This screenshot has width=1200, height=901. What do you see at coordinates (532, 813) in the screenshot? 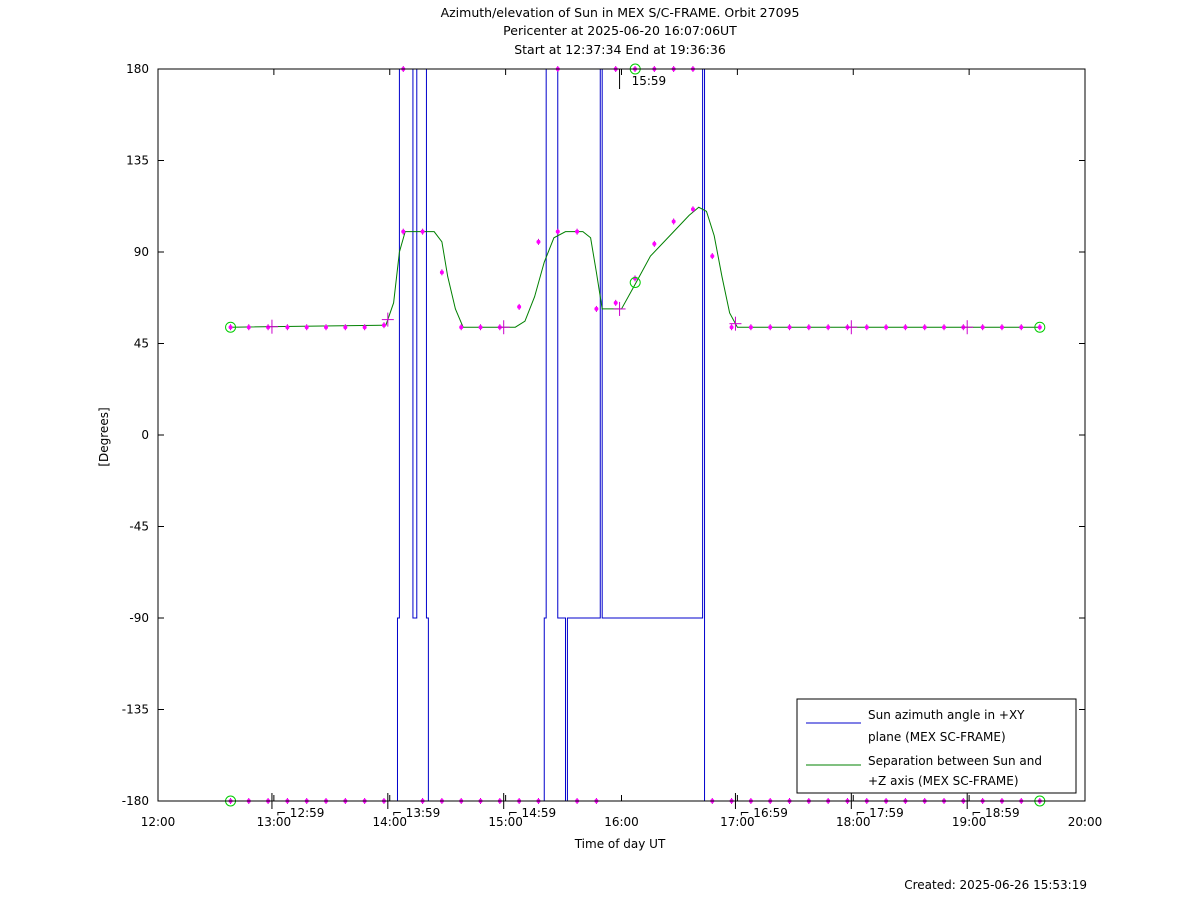
I see `time-marker-label: ⌐ 14:59` at bounding box center [532, 813].